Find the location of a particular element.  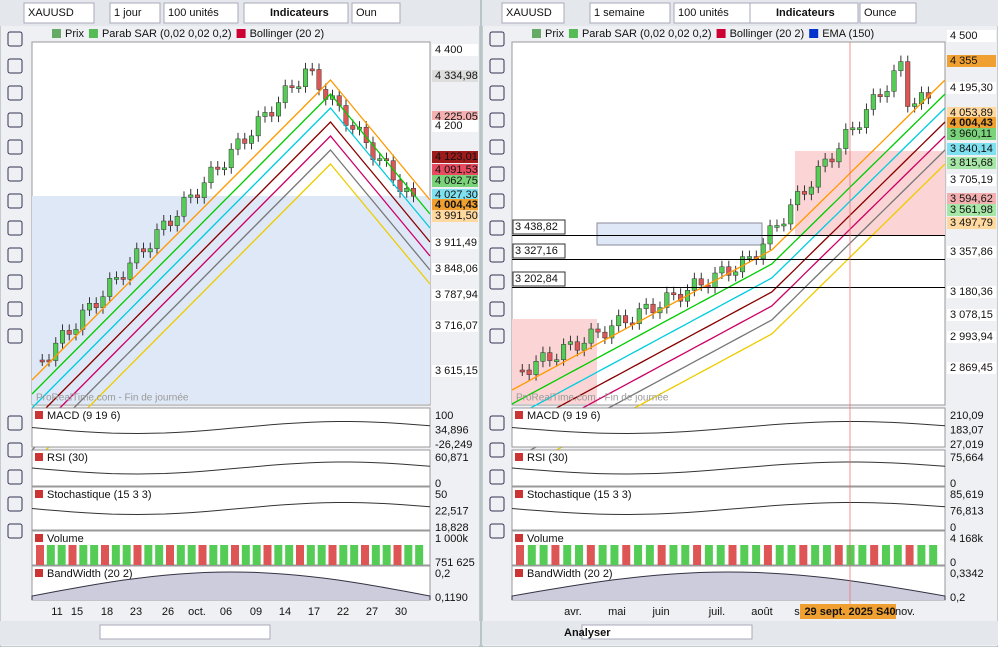

price-label: 2 993,94 is located at coordinates (971, 337).